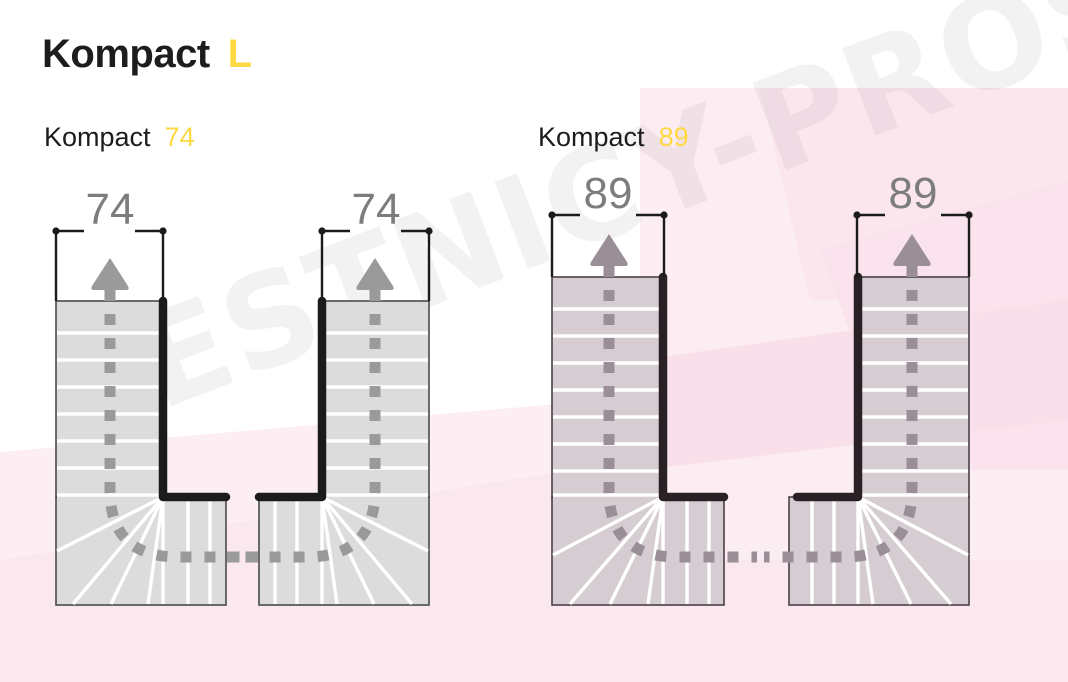 This screenshot has height=682, width=1068. Describe the element at coordinates (126, 54) in the screenshot. I see `page-title-main: Kompact` at that location.